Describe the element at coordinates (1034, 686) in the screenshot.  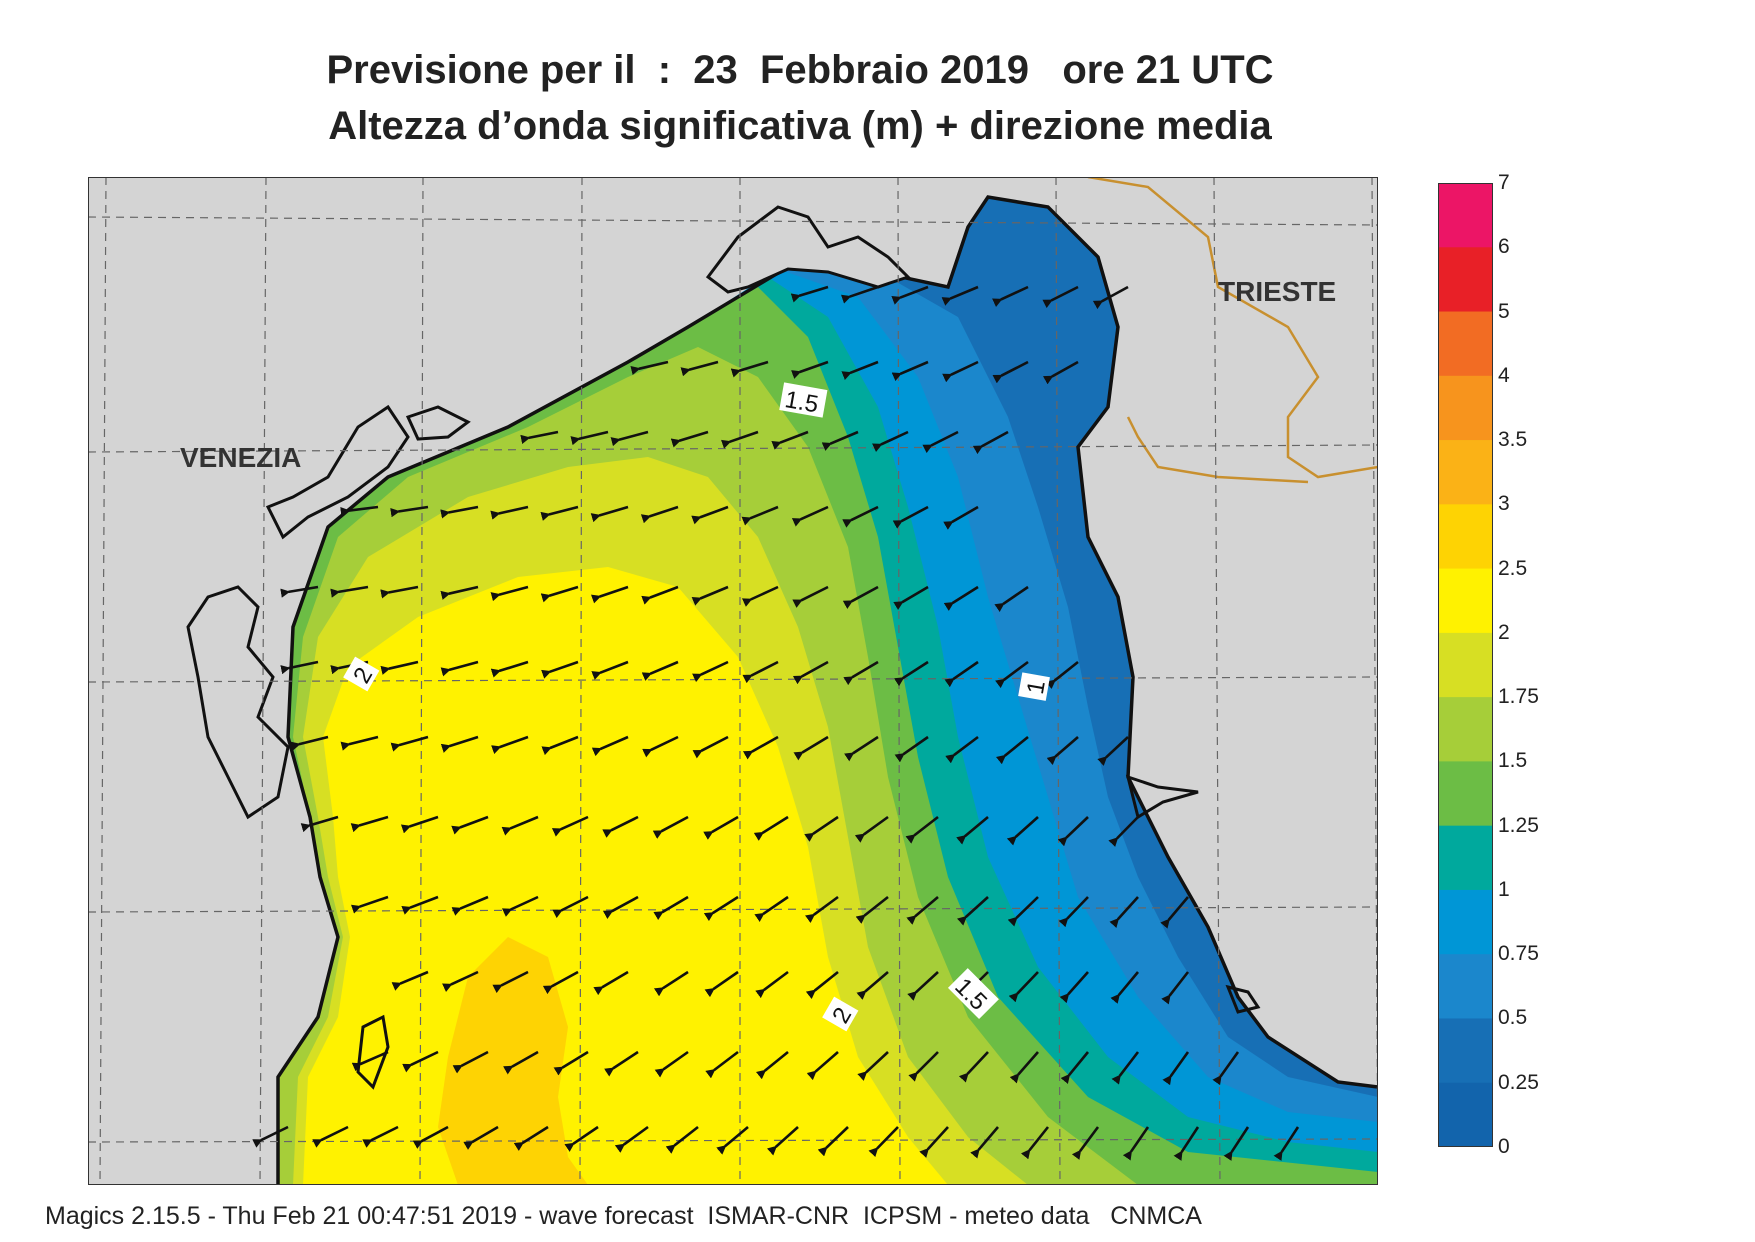
I see `contour-label-2: 1` at that location.